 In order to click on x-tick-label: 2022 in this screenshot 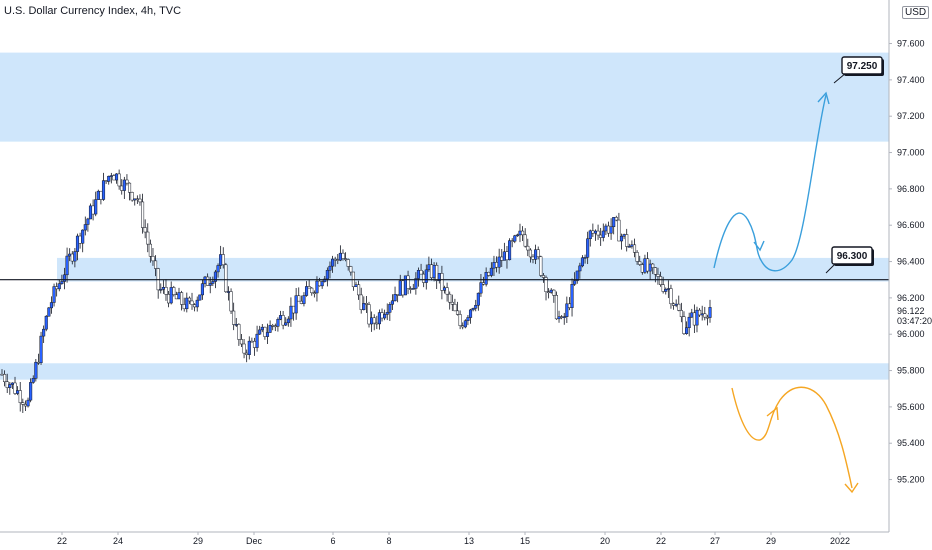, I will do `click(840, 541)`.